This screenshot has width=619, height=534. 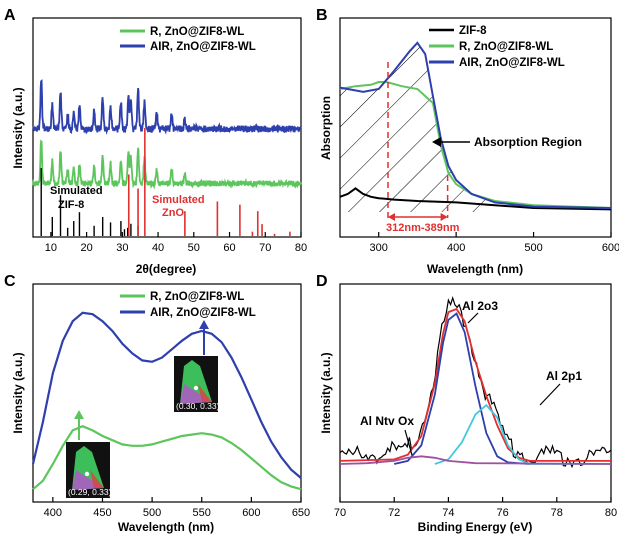 I want to click on panel-c-xlabel: Wavelength (nm), so click(x=166, y=527).